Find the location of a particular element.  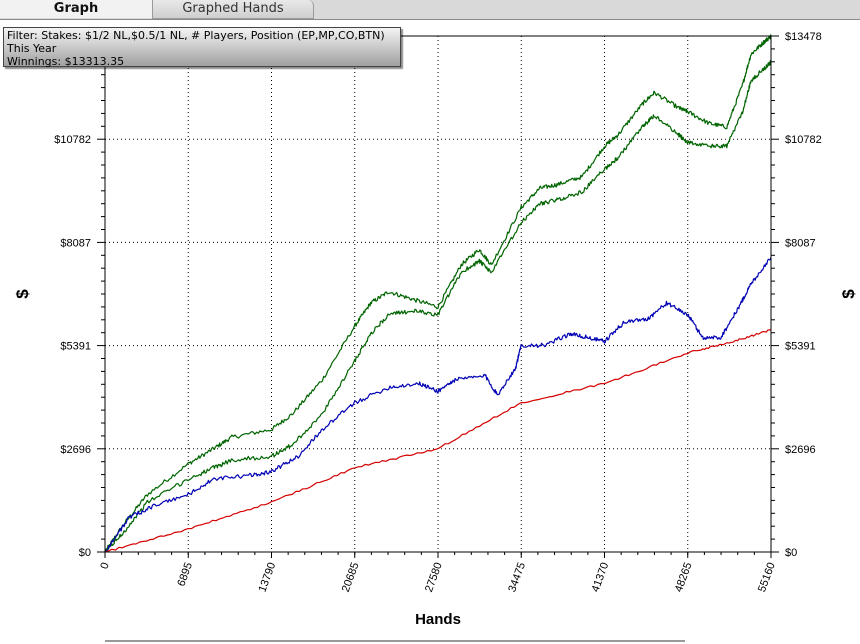

y-axis-title-right: $ is located at coordinates (848, 294).